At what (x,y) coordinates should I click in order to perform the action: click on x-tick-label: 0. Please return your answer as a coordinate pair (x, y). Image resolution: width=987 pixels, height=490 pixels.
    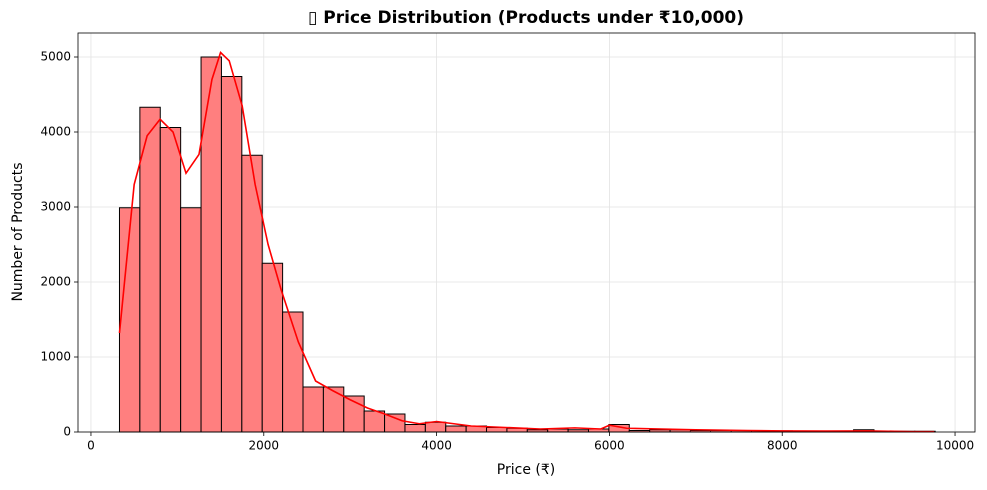
    Looking at the image, I should click on (91, 446).